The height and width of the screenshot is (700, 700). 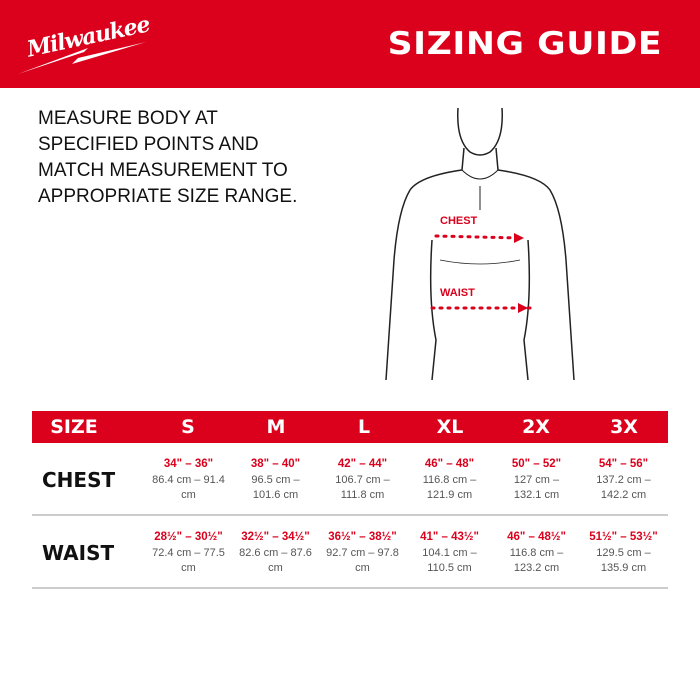 I want to click on header-banner: Milwaukee SIZING GUIDE, so click(x=350, y=44).